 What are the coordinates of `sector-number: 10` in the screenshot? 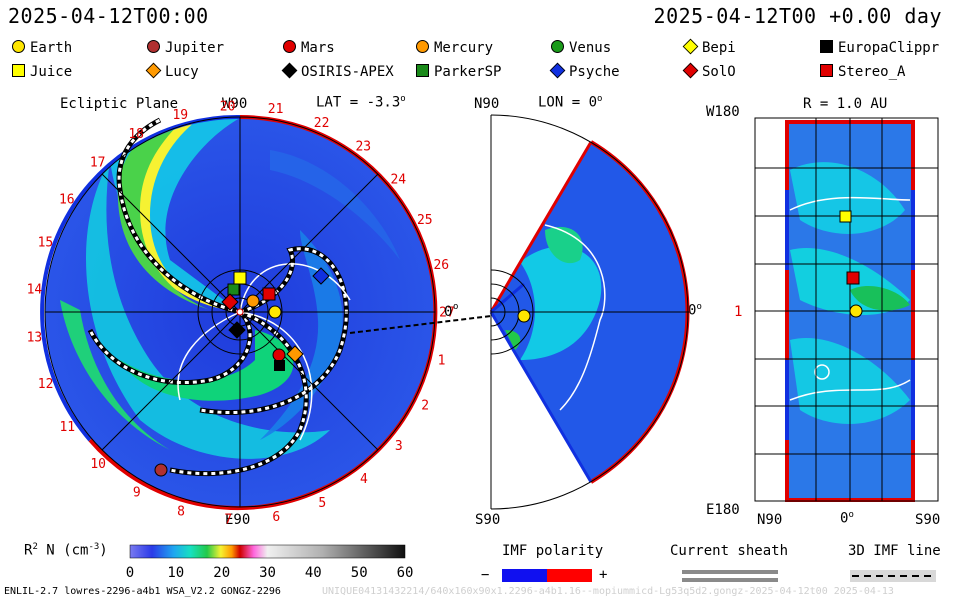 It's located at (98, 464).